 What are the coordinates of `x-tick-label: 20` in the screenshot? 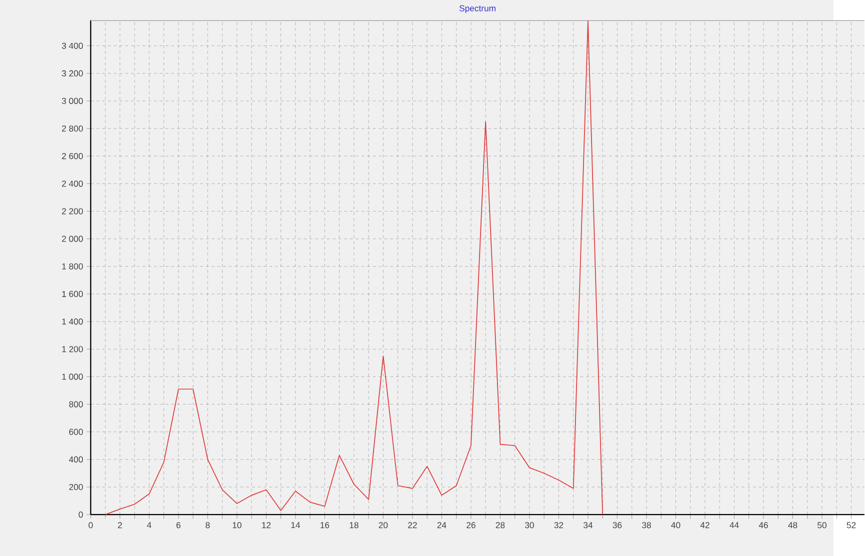 It's located at (383, 525).